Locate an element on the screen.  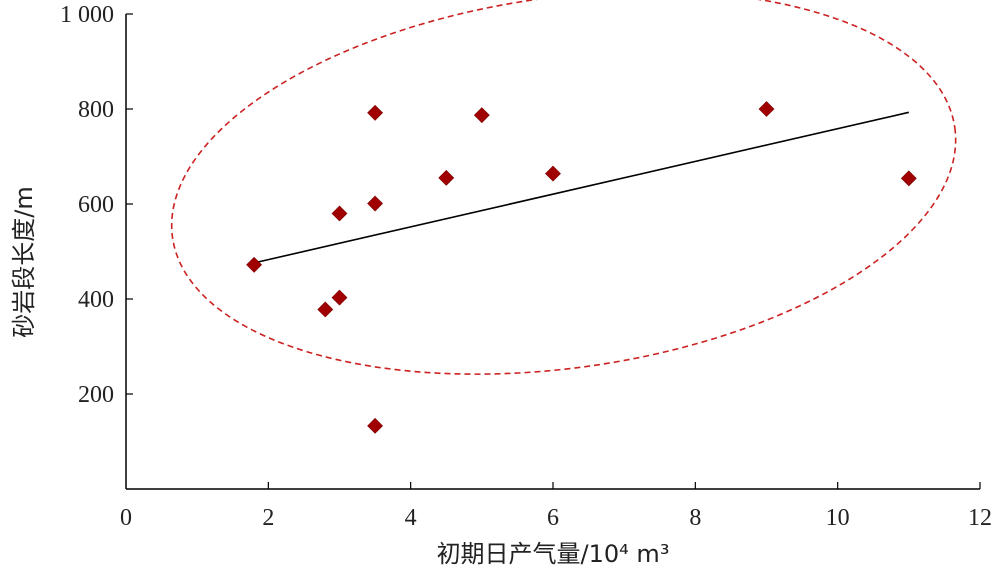
x-tick-label: 8 is located at coordinates (695, 518).